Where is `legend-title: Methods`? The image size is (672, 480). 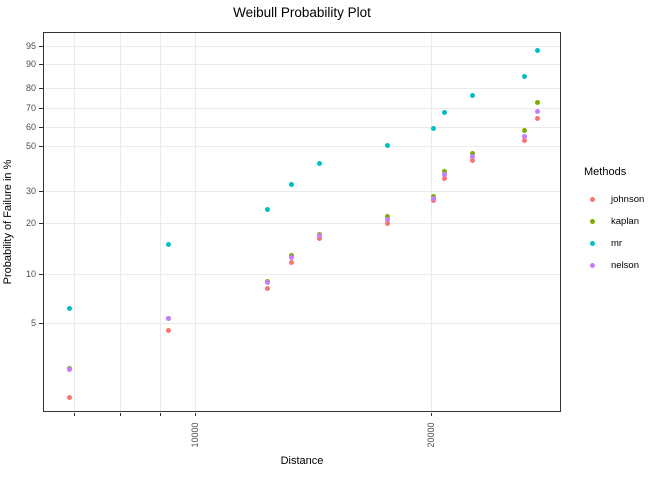
legend-title: Methods is located at coordinates (605, 172).